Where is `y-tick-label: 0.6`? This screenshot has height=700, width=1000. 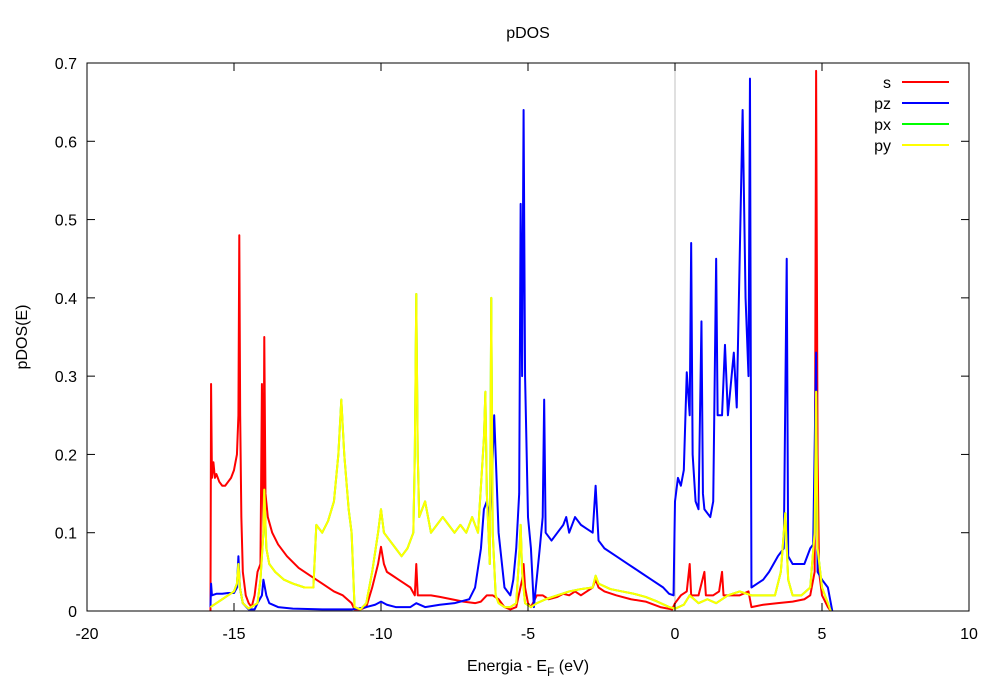 y-tick-label: 0.6 is located at coordinates (66, 142).